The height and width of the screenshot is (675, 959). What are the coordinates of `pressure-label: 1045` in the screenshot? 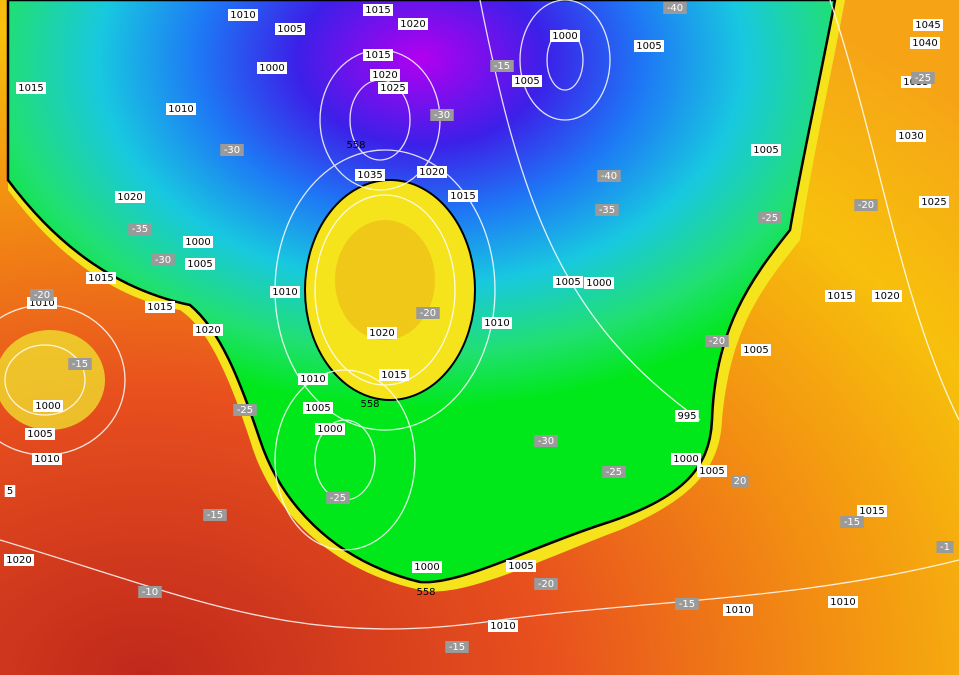 It's located at (927, 25).